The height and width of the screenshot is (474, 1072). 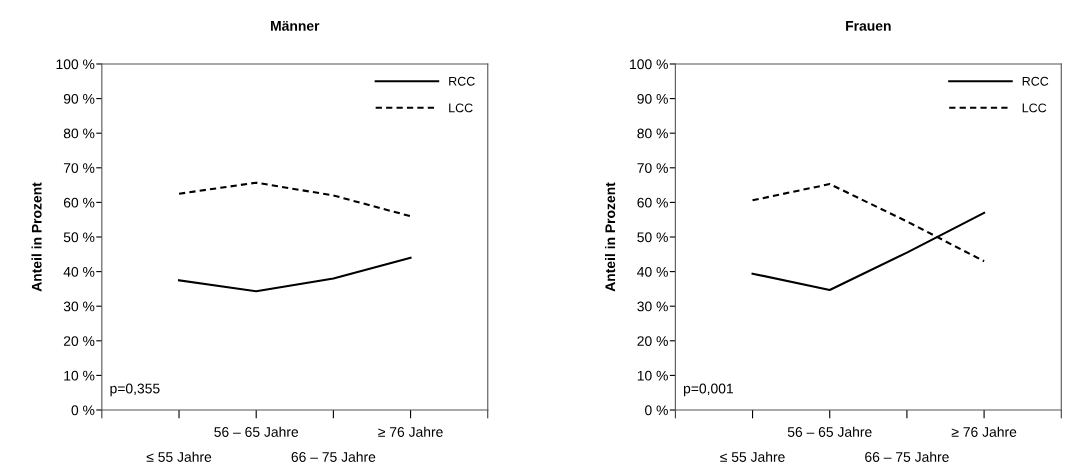 What do you see at coordinates (708, 390) in the screenshot?
I see `annotation: p=0,001` at bounding box center [708, 390].